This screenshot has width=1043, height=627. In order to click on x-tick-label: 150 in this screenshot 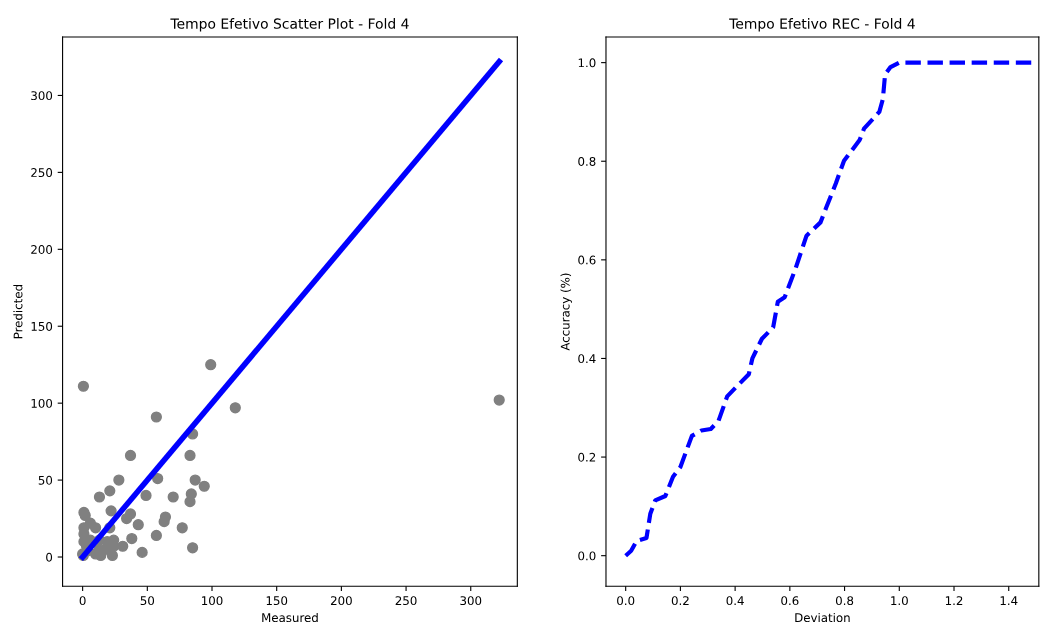, I will do `click(277, 601)`.